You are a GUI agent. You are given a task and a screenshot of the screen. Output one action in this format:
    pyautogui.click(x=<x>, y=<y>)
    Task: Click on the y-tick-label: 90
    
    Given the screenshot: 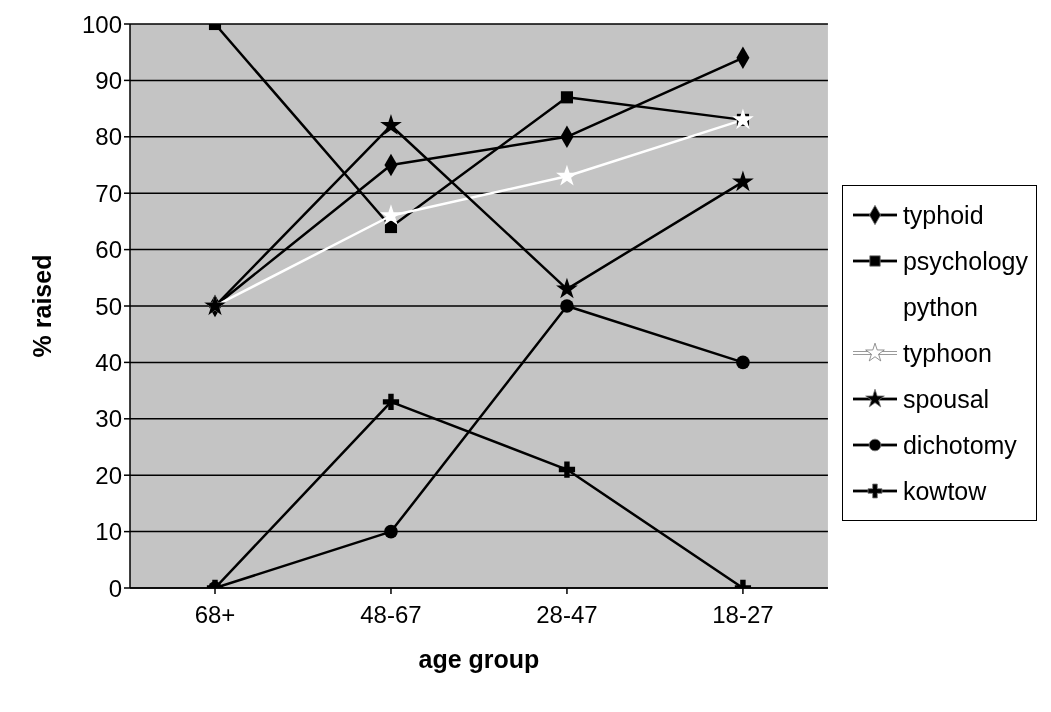 What is the action you would take?
    pyautogui.click(x=108, y=80)
    